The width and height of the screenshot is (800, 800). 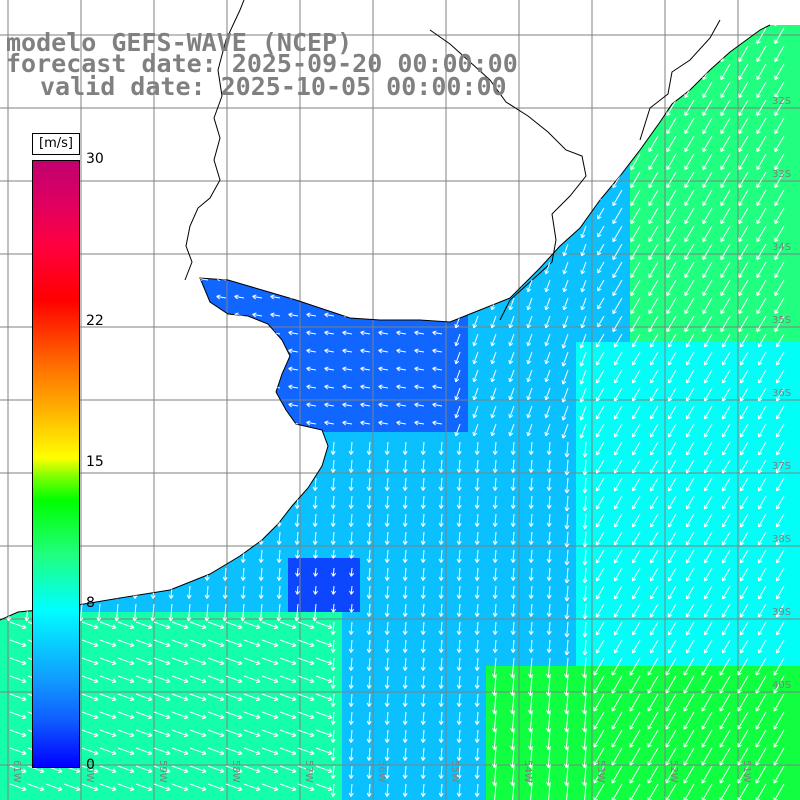 What do you see at coordinates (90, 603) in the screenshot?
I see `legend-tick: 8` at bounding box center [90, 603].